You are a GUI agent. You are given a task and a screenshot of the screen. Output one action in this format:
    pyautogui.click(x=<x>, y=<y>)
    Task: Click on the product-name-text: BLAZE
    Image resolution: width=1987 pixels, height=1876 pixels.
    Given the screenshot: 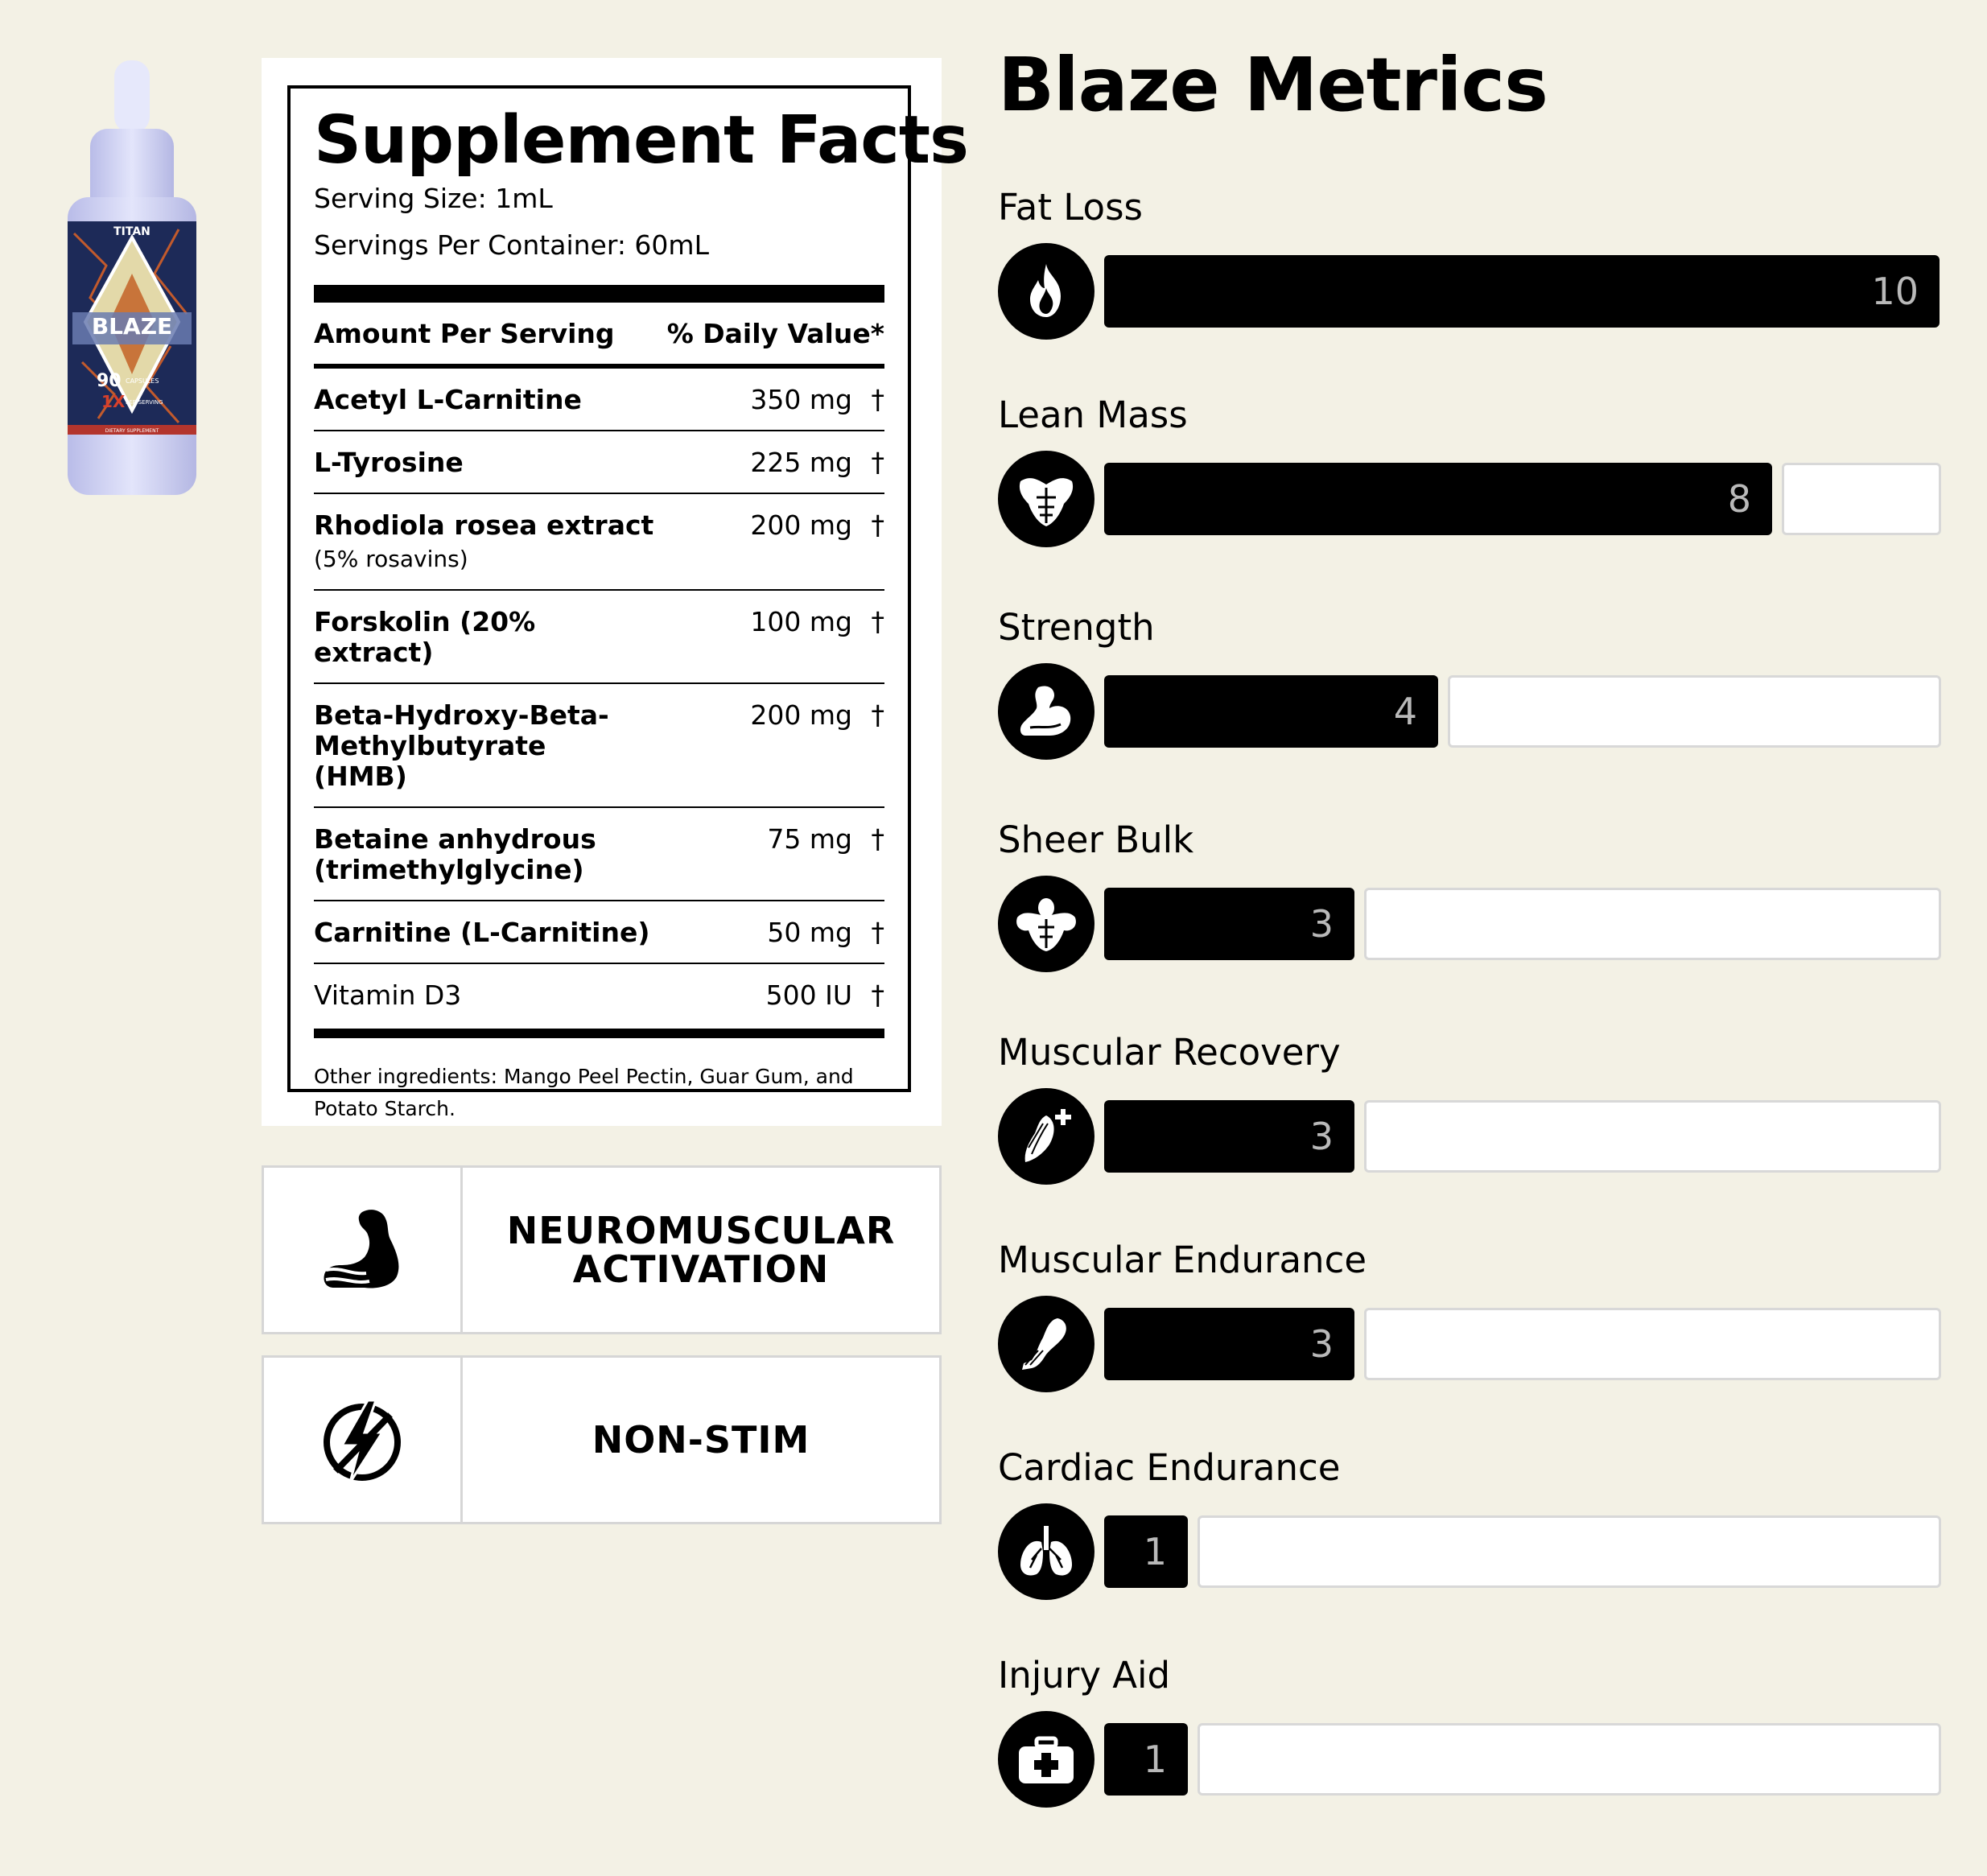 What is the action you would take?
    pyautogui.click(x=132, y=326)
    